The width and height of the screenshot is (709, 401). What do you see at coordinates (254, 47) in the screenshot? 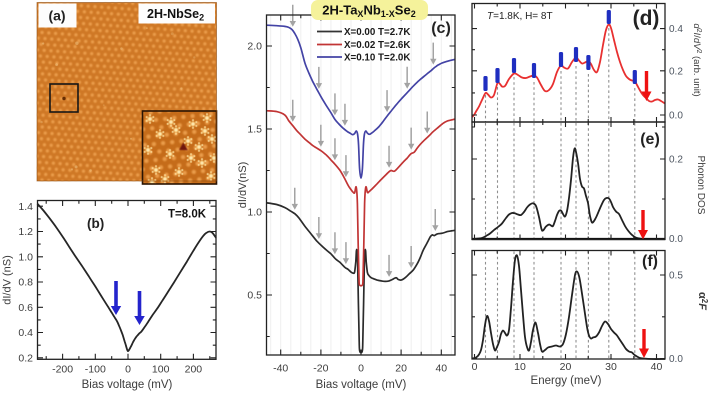
I see `svg-text: 2.0` at bounding box center [254, 47].